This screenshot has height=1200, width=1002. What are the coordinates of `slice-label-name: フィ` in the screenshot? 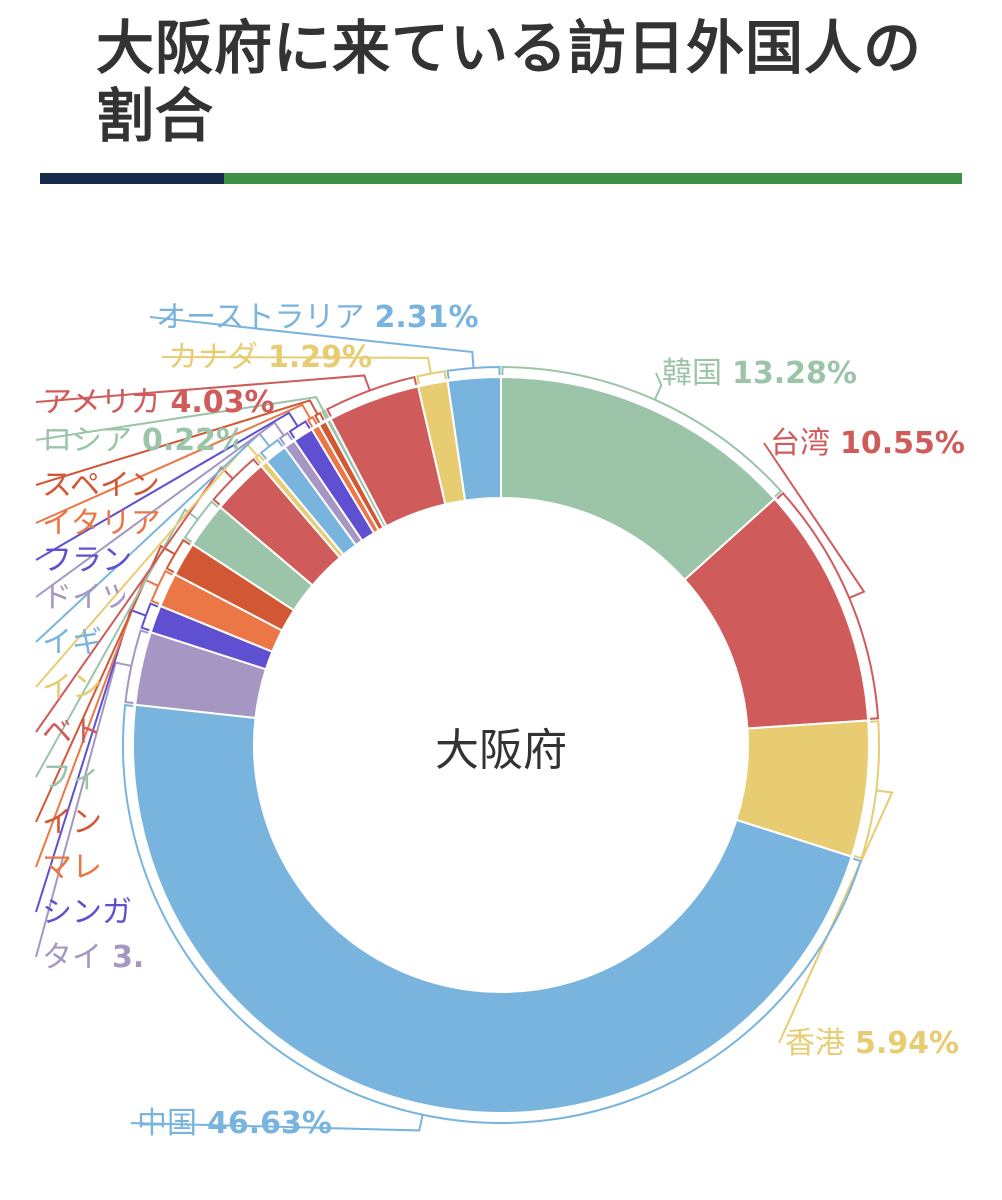 It's located at (71, 777).